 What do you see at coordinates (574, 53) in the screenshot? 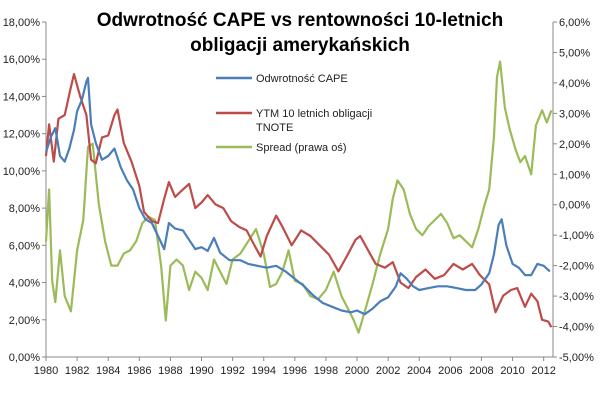
I see `right-tick-label: 5,00%` at bounding box center [574, 53].